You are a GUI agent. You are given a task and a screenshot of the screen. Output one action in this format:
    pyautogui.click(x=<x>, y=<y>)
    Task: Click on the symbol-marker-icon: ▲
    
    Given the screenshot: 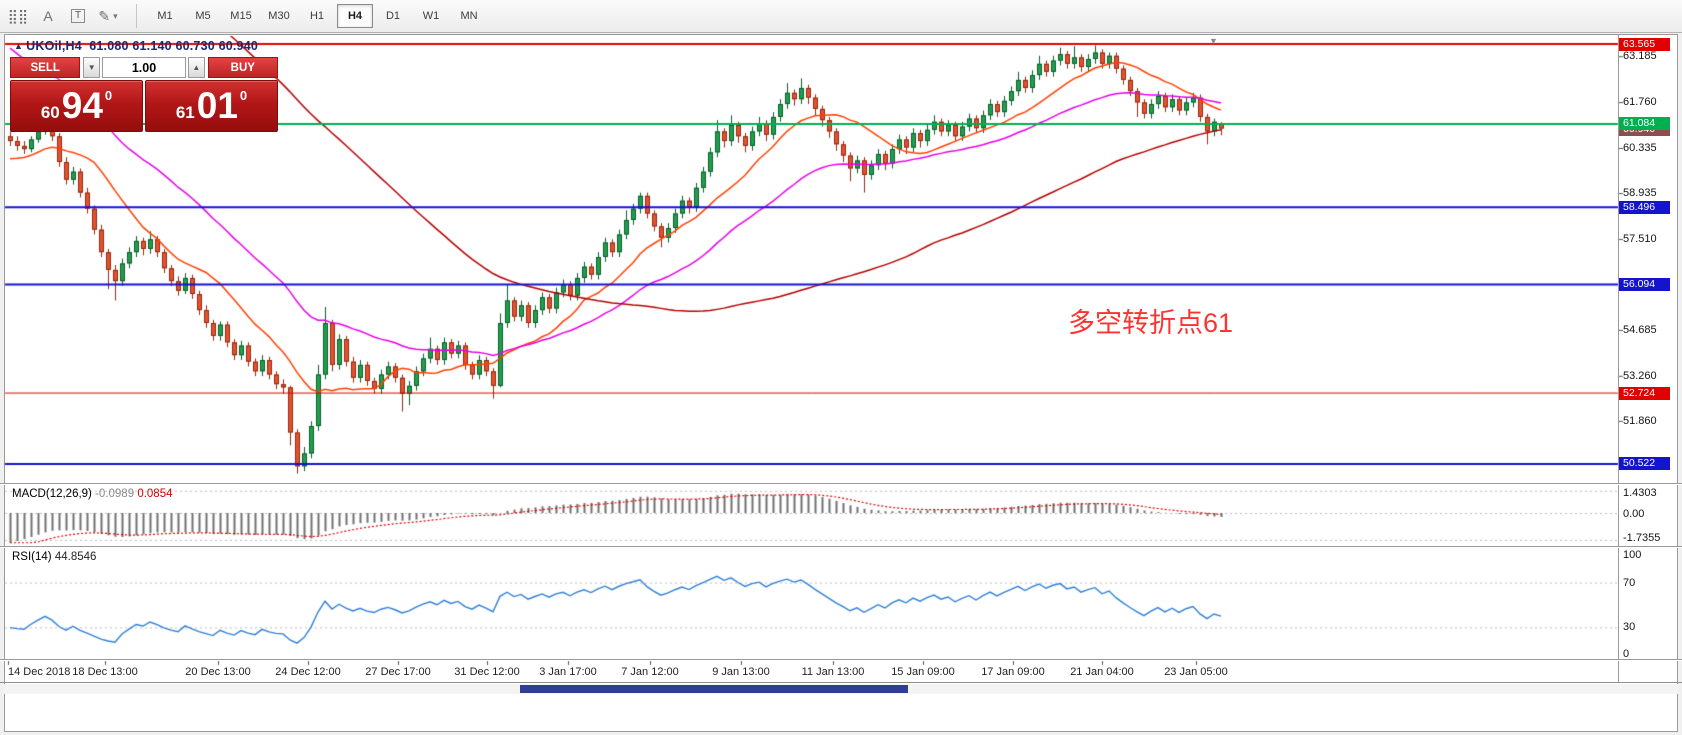 What is the action you would take?
    pyautogui.click(x=19, y=46)
    